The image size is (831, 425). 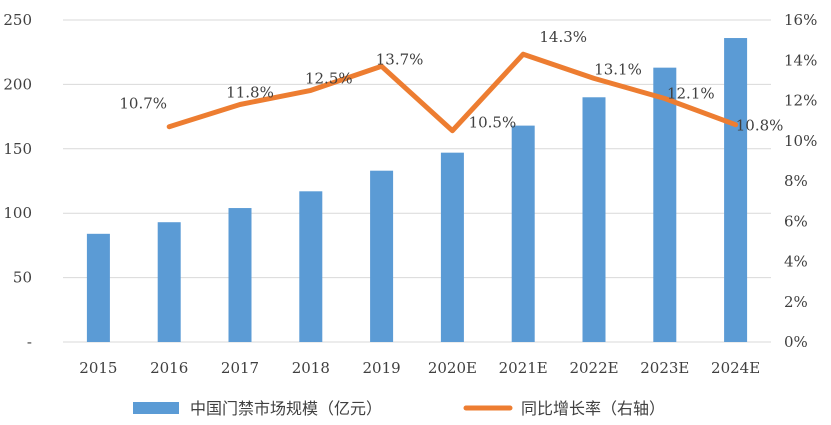 I want to click on right-axis-tick-label: 8%, so click(x=796, y=181).